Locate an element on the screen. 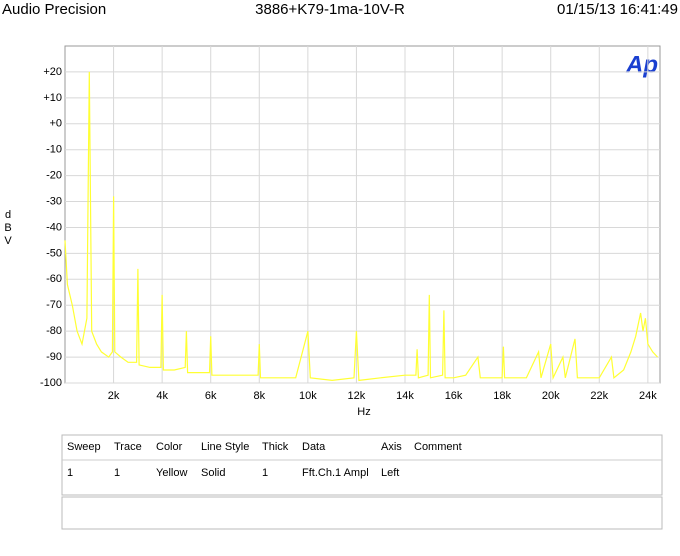  y-tick-label: -60 is located at coordinates (54, 279).